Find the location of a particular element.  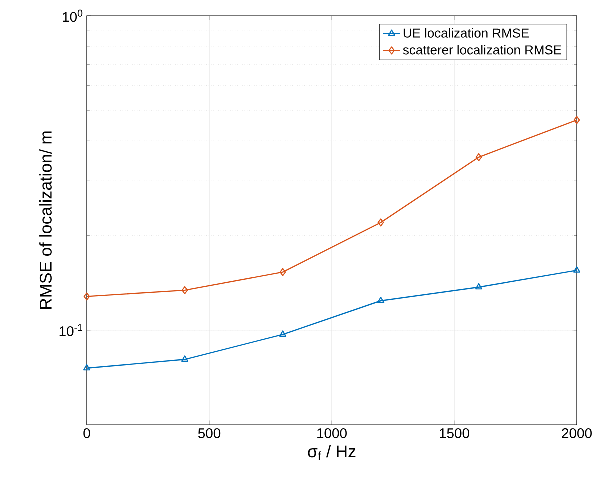

legend-label: scatterer localization RMSE is located at coordinates (482, 50).